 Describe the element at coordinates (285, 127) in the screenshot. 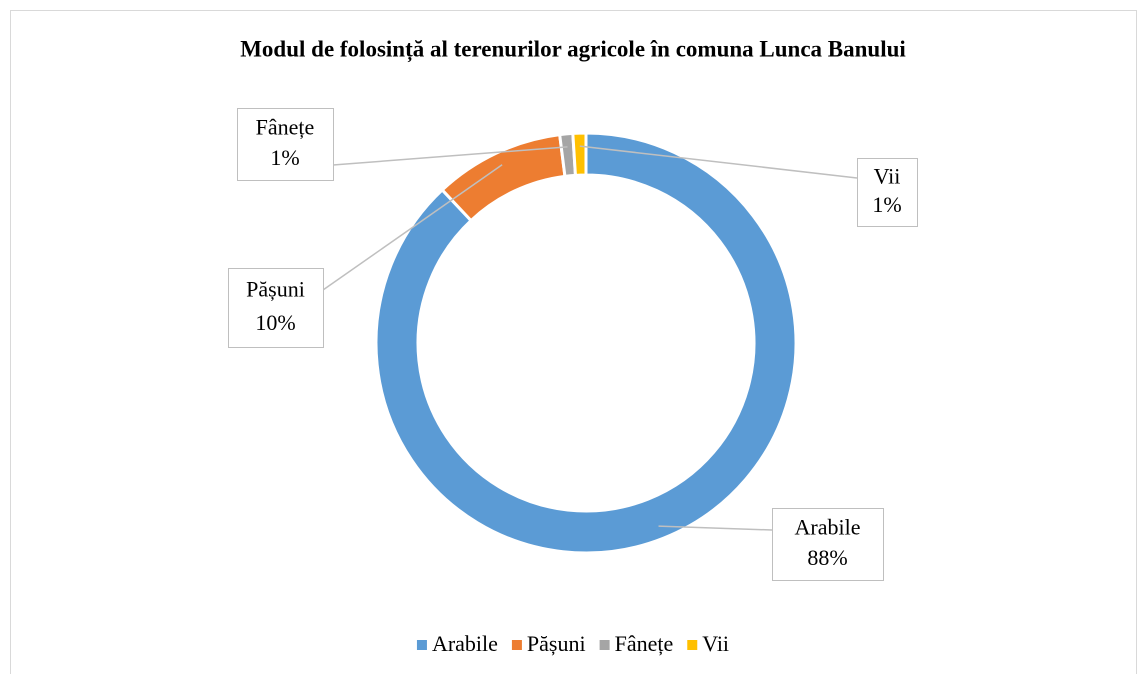

I see `data-label-name: Fânețe` at that location.